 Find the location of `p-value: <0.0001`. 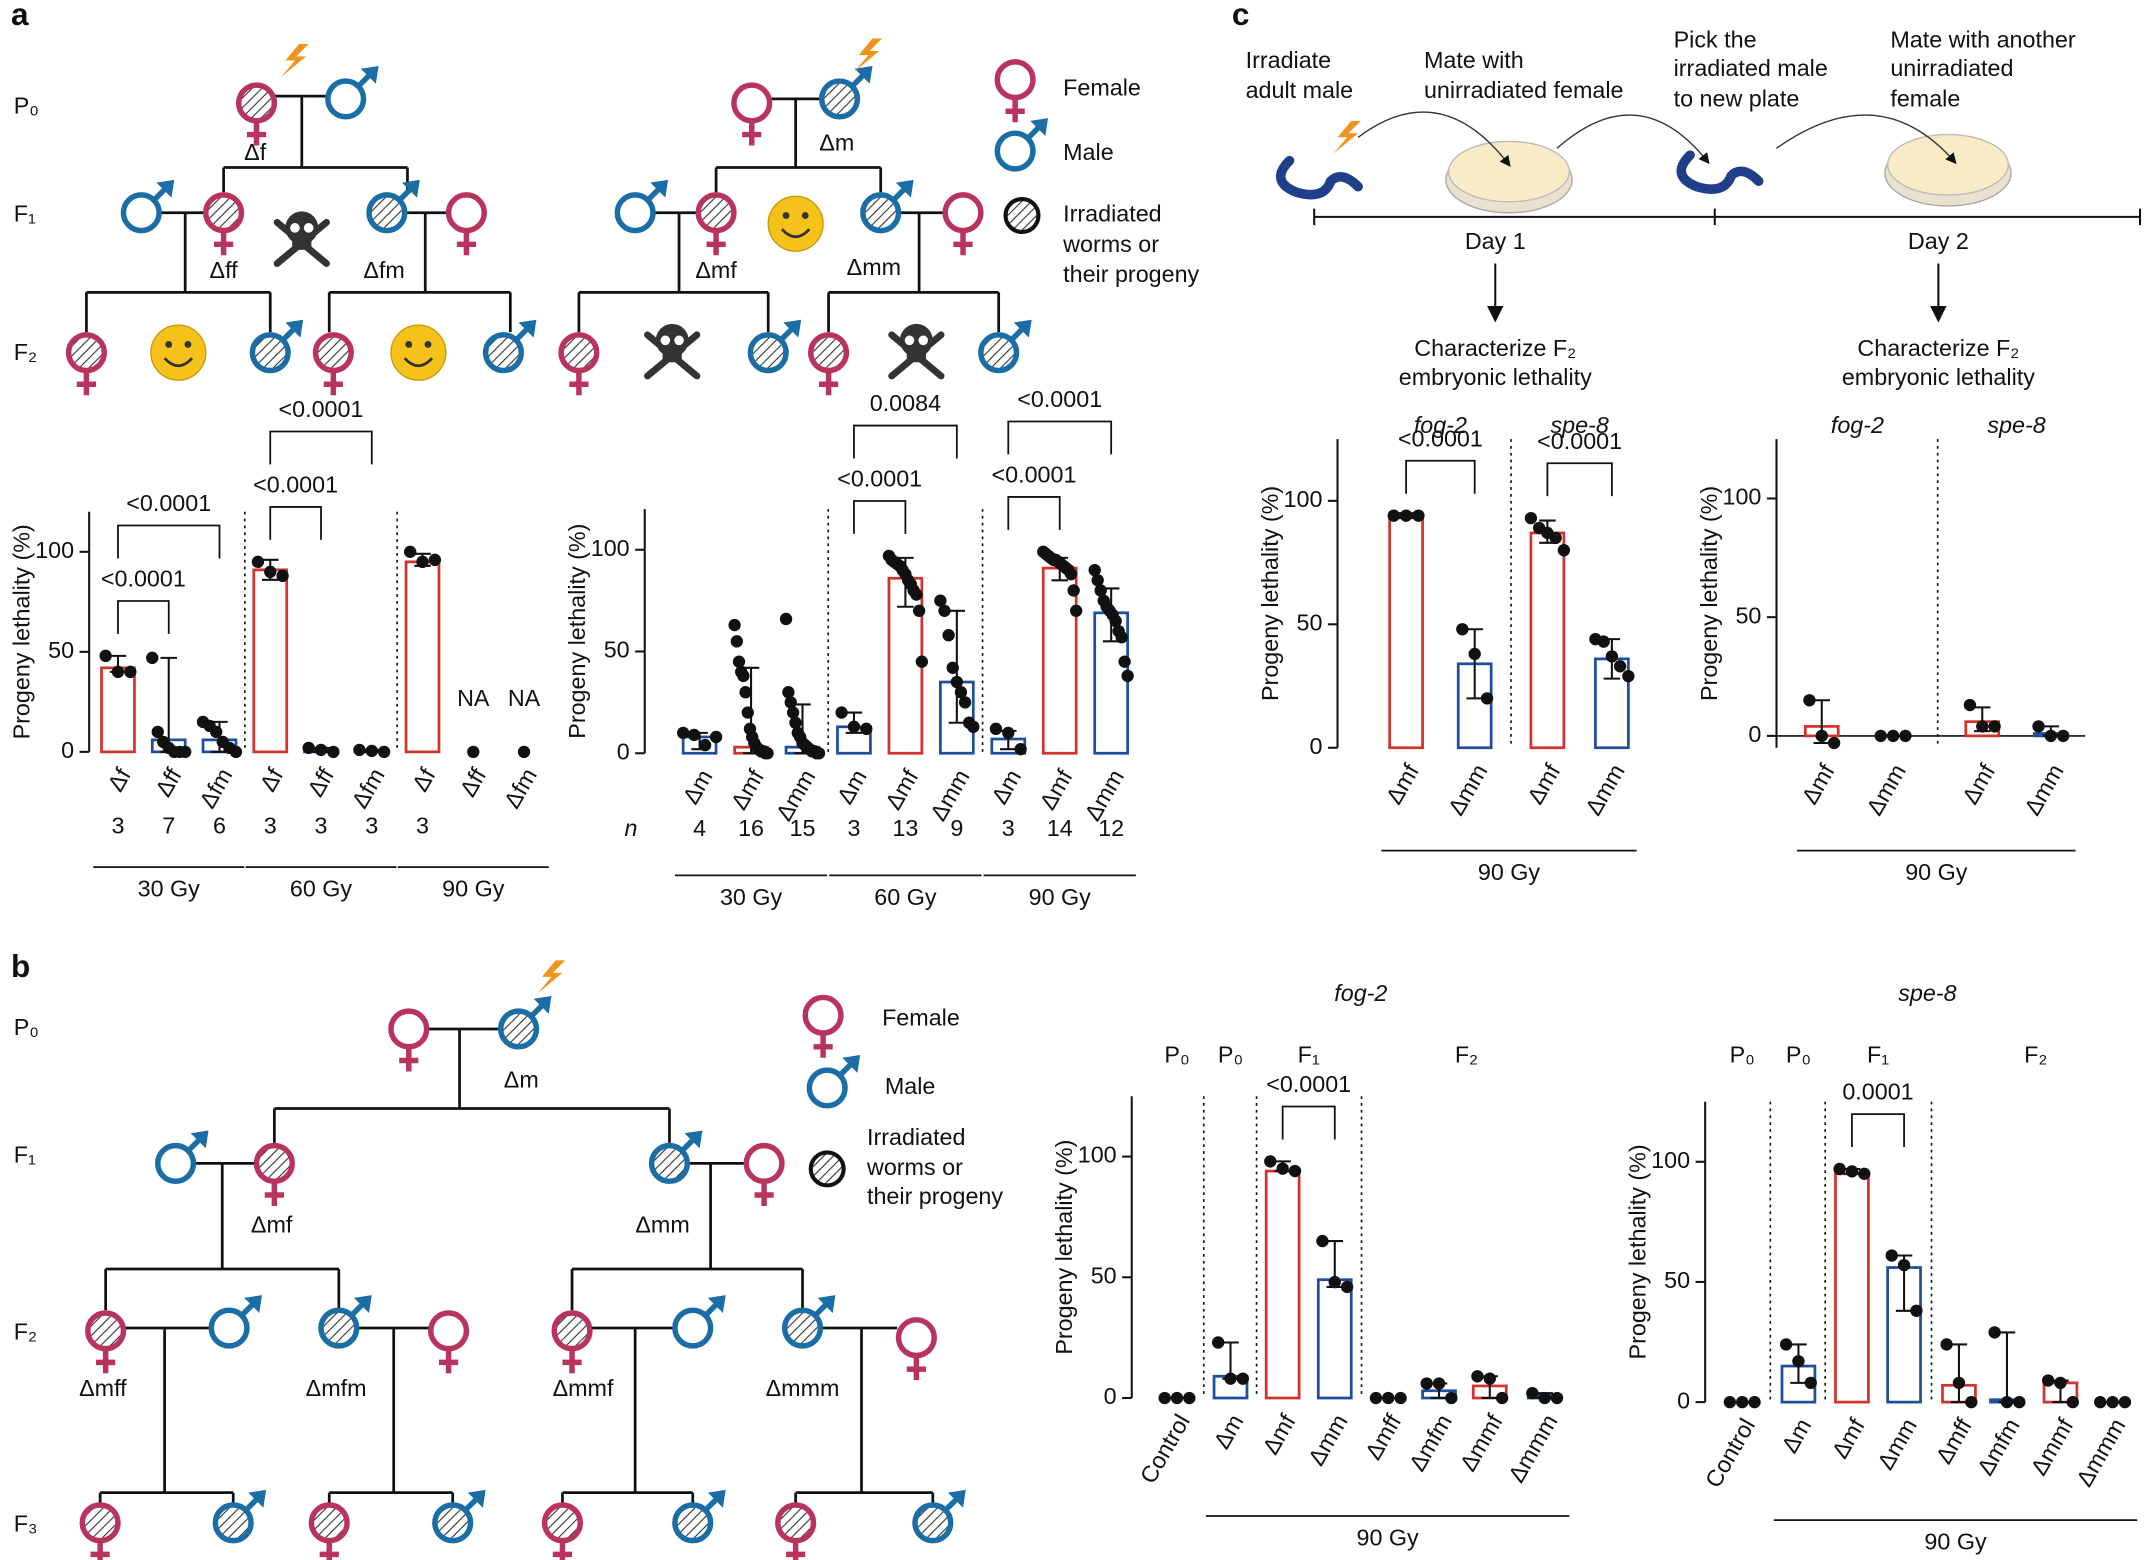

p-value: <0.0001 is located at coordinates (143, 579).